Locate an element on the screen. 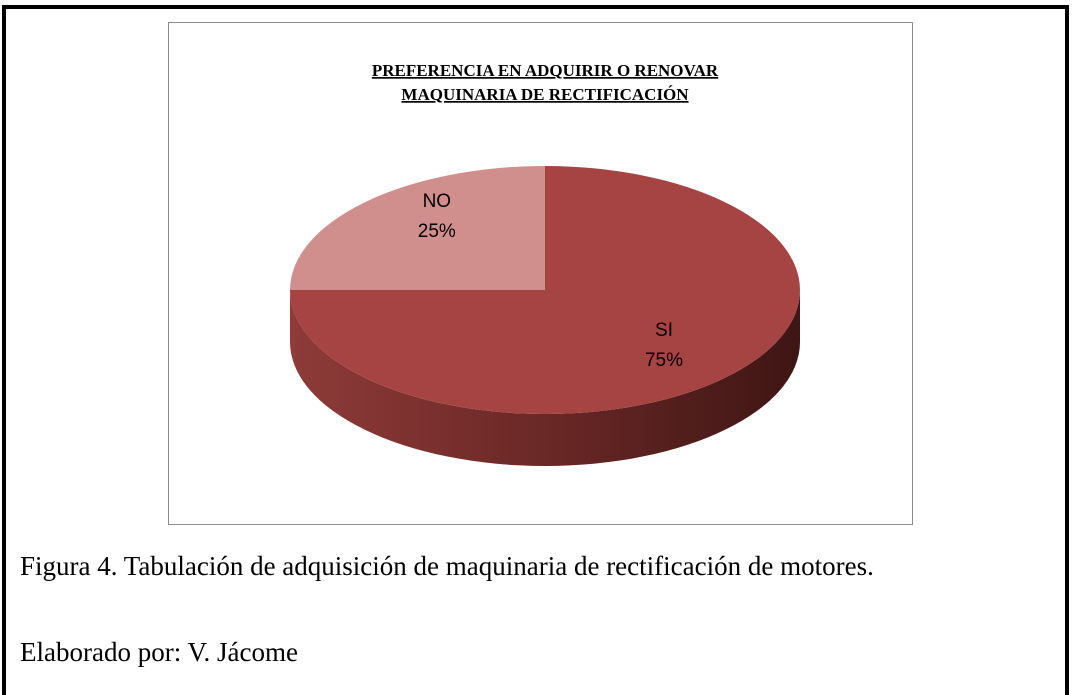 The image size is (1077, 695). slice is located at coordinates (417, 228).